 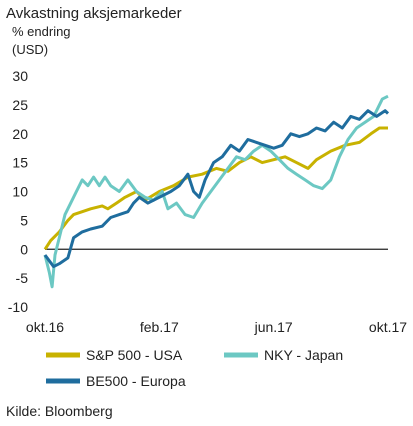 What do you see at coordinates (159, 327) in the screenshot?
I see `x-tick-label: feb.17` at bounding box center [159, 327].